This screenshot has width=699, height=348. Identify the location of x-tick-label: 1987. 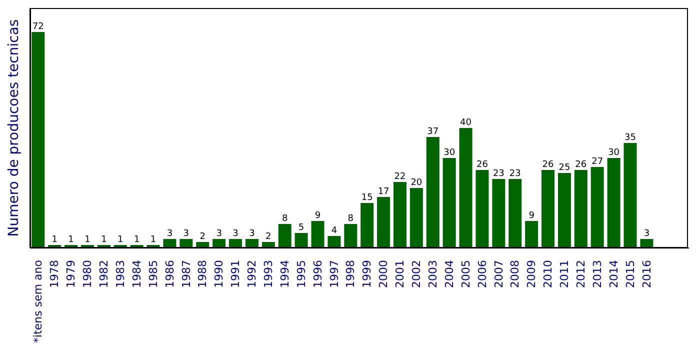
(186, 274).